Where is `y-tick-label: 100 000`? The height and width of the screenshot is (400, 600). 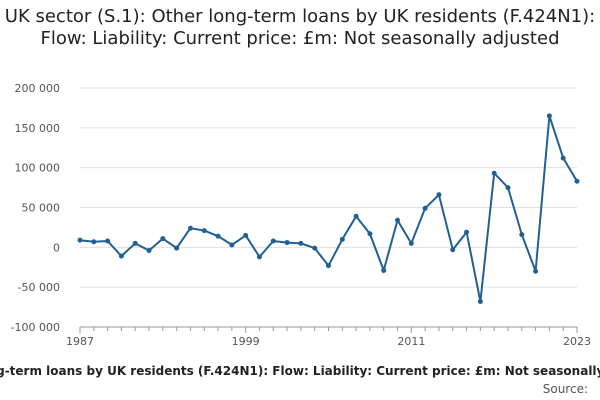
y-tick-label: 100 000 is located at coordinates (38, 168).